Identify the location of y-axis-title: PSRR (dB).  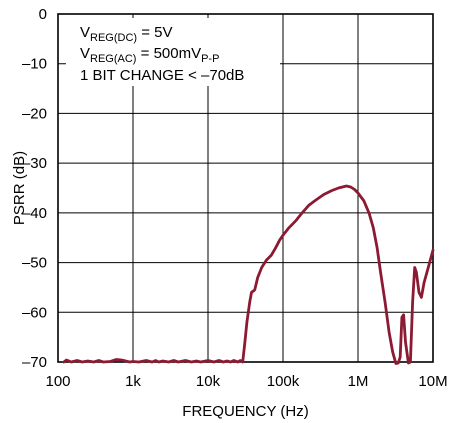
(19, 188).